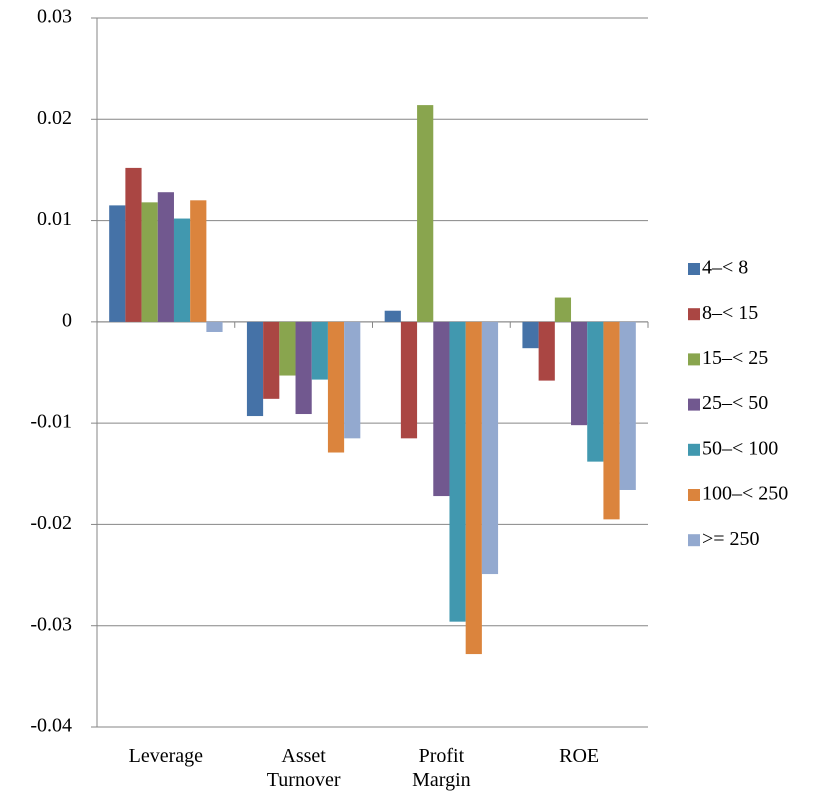 The image size is (836, 802). What do you see at coordinates (579, 756) in the screenshot?
I see `x-tick-label: ROE` at bounding box center [579, 756].